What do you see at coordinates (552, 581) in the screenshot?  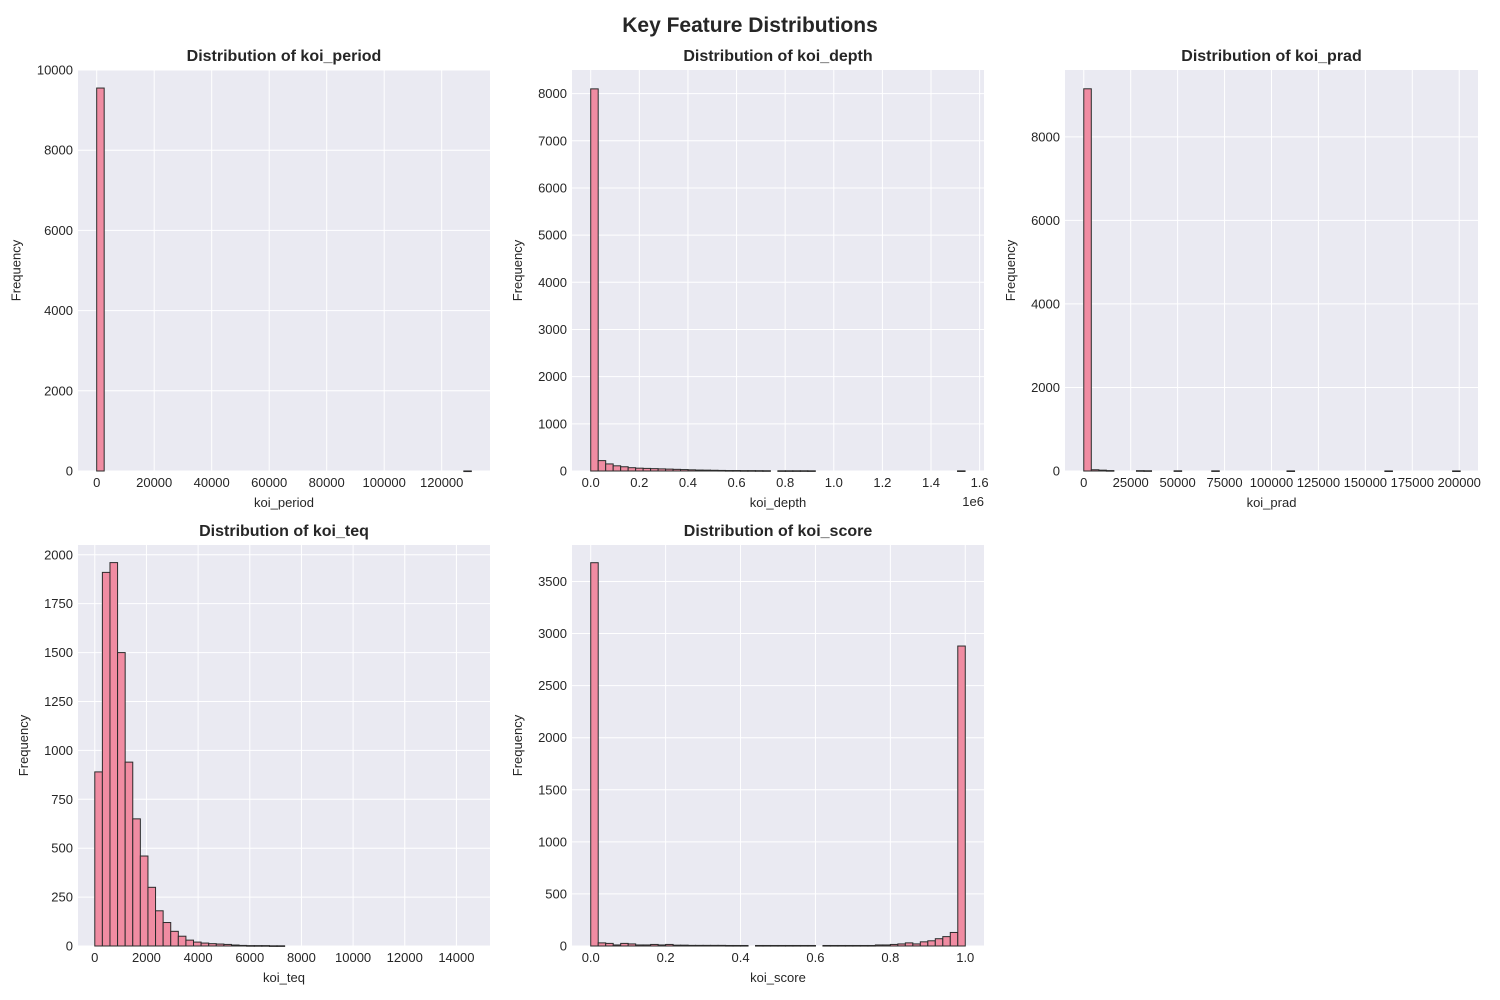 I see `chart-4-y-tick-label-7: 3500` at bounding box center [552, 581].